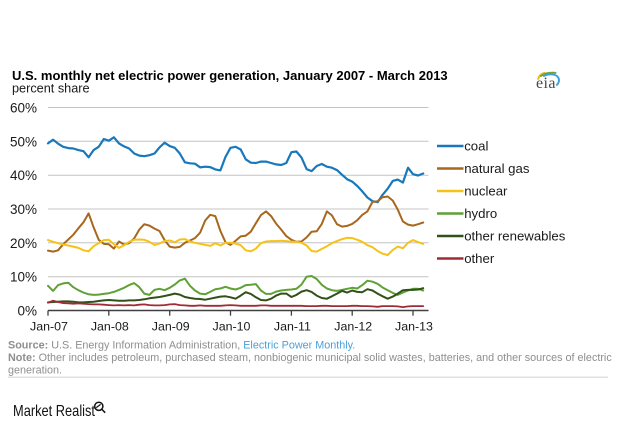 The height and width of the screenshot is (436, 620). What do you see at coordinates (23, 209) in the screenshot?
I see `svg-text: 30%` at bounding box center [23, 209].